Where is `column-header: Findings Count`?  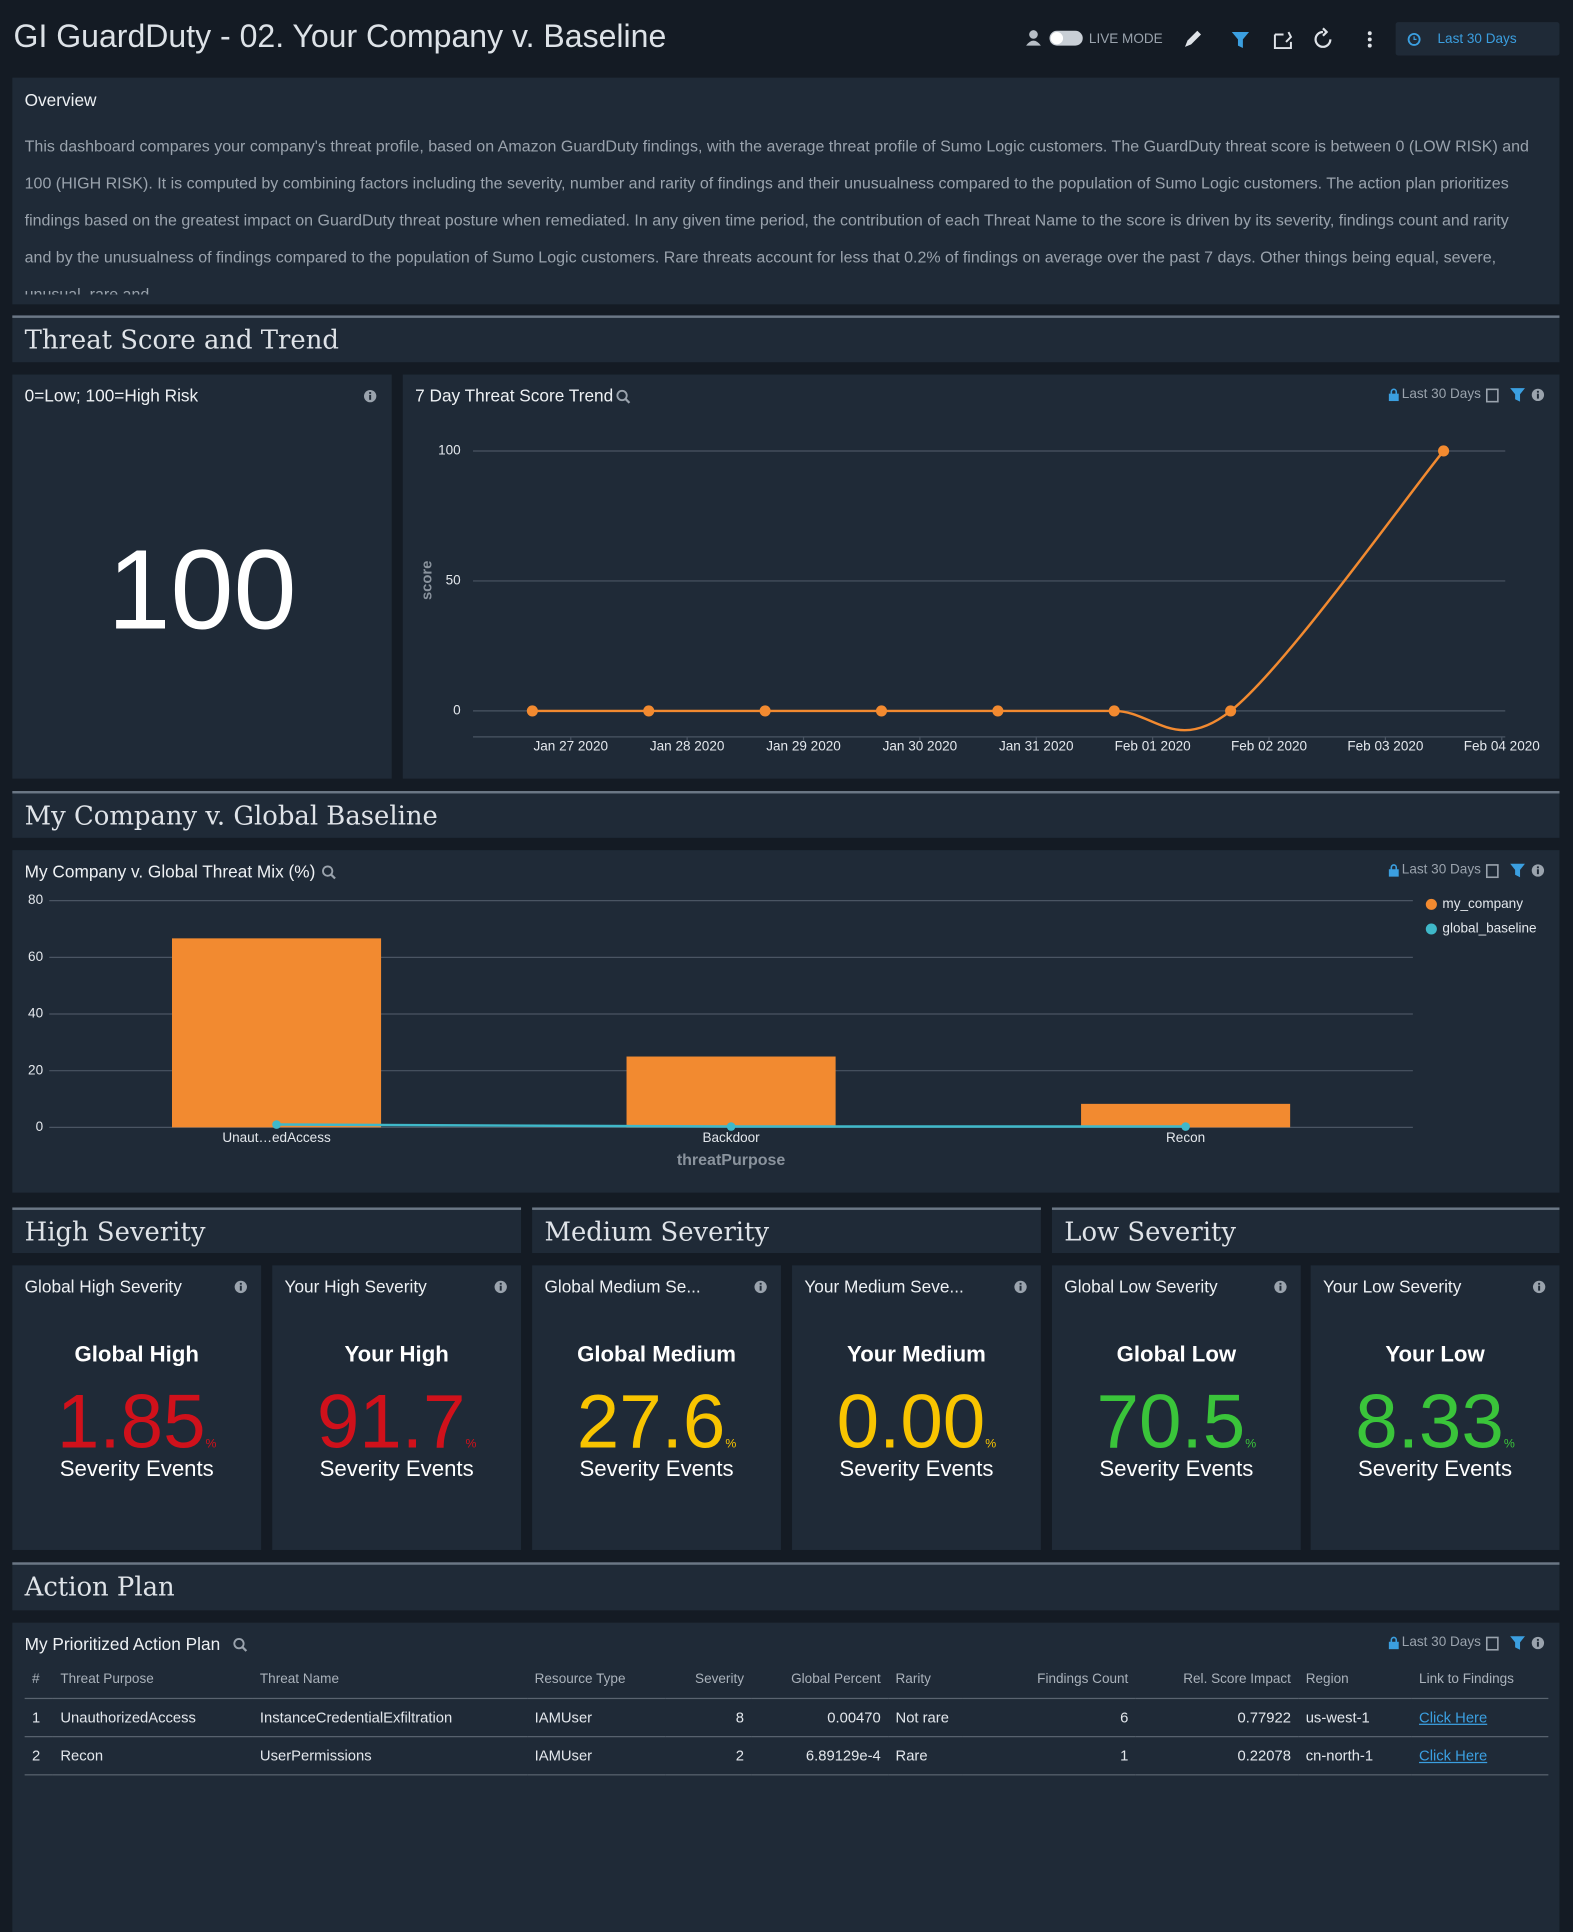 column-header: Findings Count is located at coordinates (1049, 1680).